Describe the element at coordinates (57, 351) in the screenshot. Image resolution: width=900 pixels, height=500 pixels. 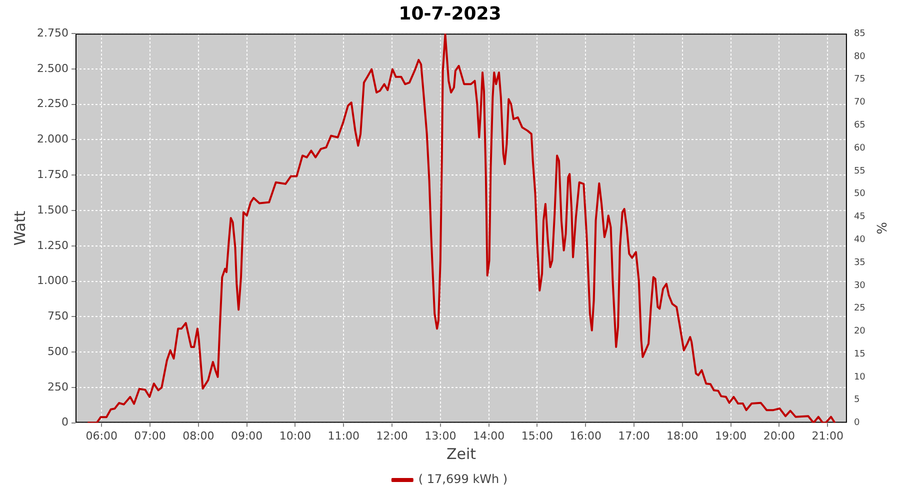
I see `y-tick-label: 500` at that location.